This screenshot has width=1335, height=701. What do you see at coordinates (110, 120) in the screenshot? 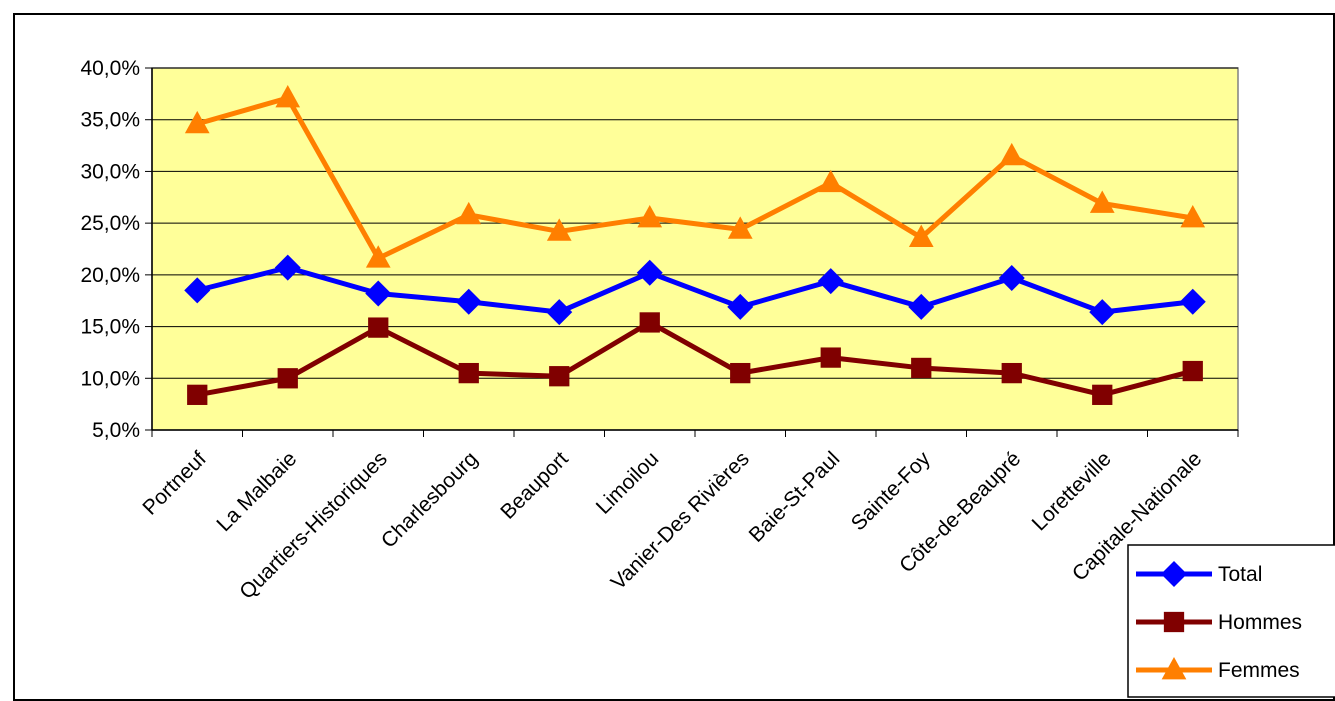
I see `y-tick-label: 35,0%` at bounding box center [110, 120].